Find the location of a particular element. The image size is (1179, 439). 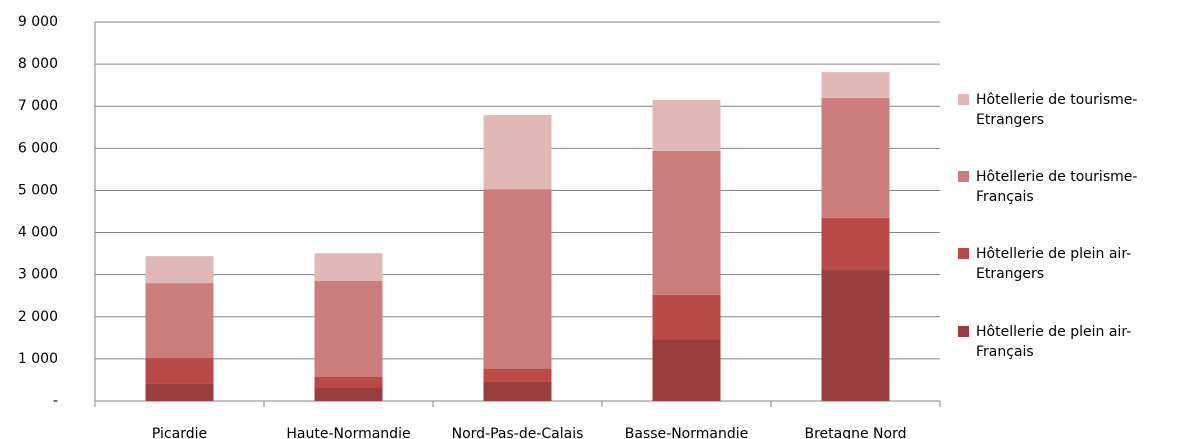

legend-label: Hôtellerie de tourisme-Etrangers is located at coordinates (1057, 110).